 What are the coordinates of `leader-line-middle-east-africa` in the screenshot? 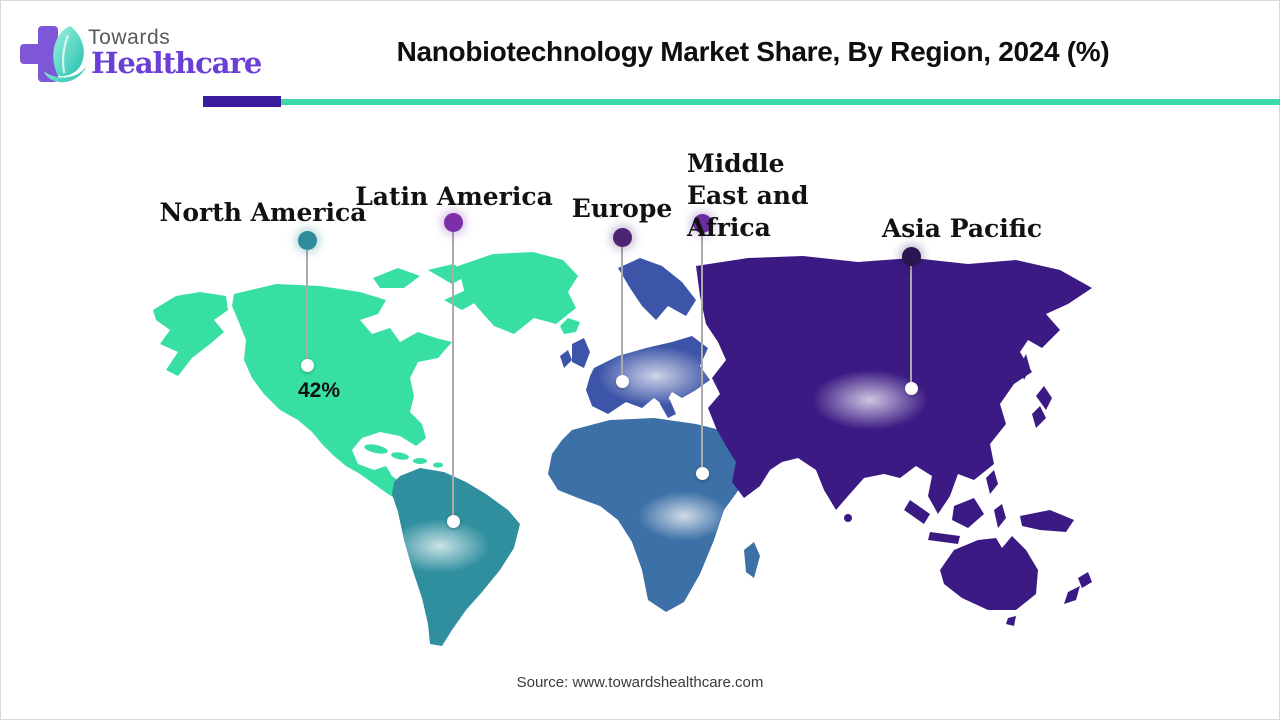 It's located at (702, 352).